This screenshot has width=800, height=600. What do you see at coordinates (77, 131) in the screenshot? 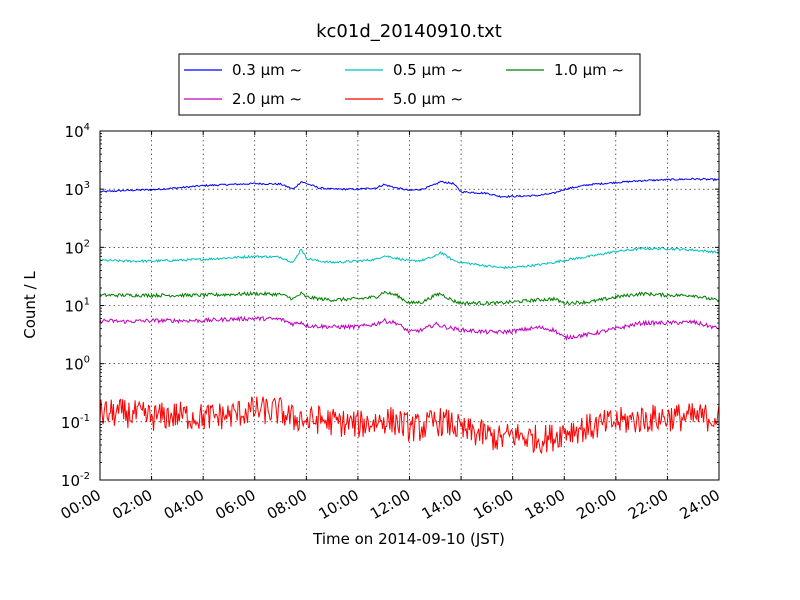
I see `y-tick-label: 10⁴` at bounding box center [77, 131].